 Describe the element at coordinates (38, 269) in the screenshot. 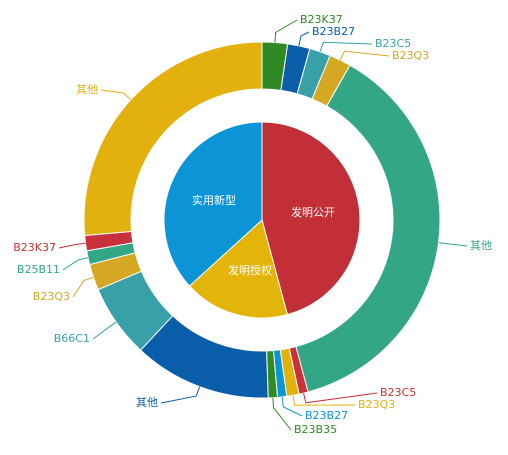

I see `slice-label: B25B11` at that location.